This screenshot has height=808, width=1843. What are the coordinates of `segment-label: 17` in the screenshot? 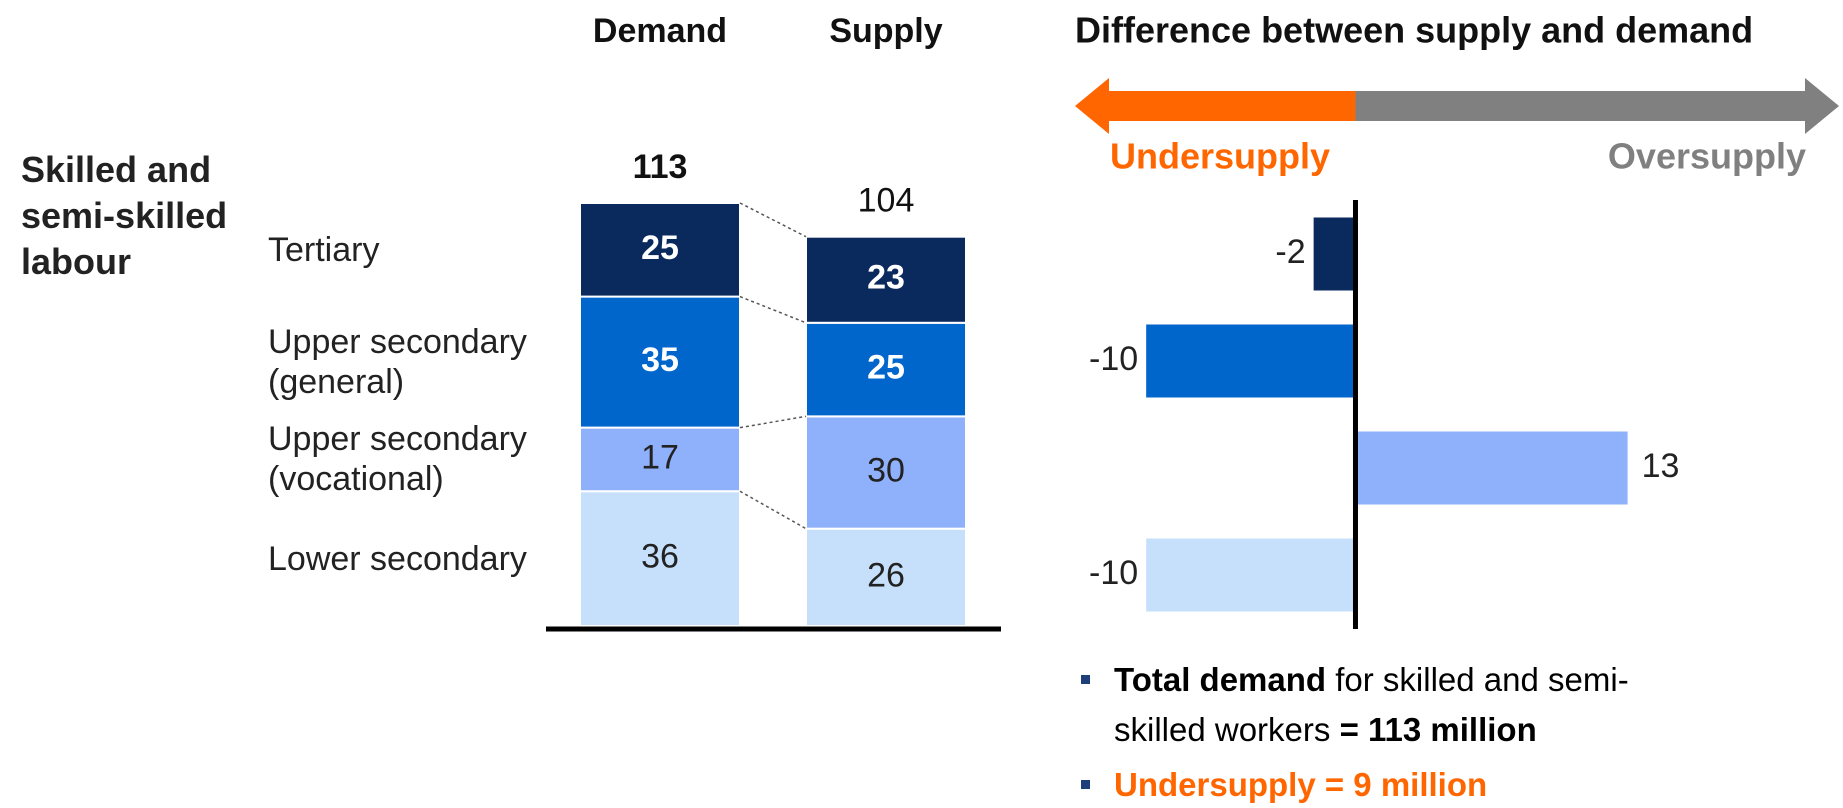 It's located at (660, 457).